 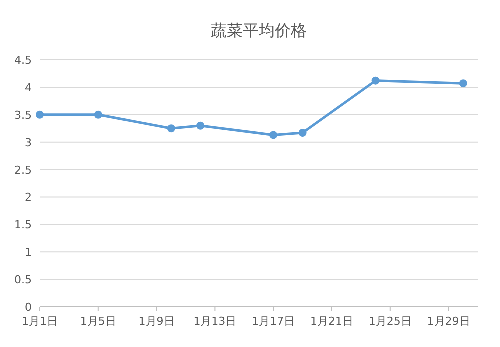 What do you see at coordinates (23, 170) in the screenshot?
I see `y-tick-label: 2.5` at bounding box center [23, 170].